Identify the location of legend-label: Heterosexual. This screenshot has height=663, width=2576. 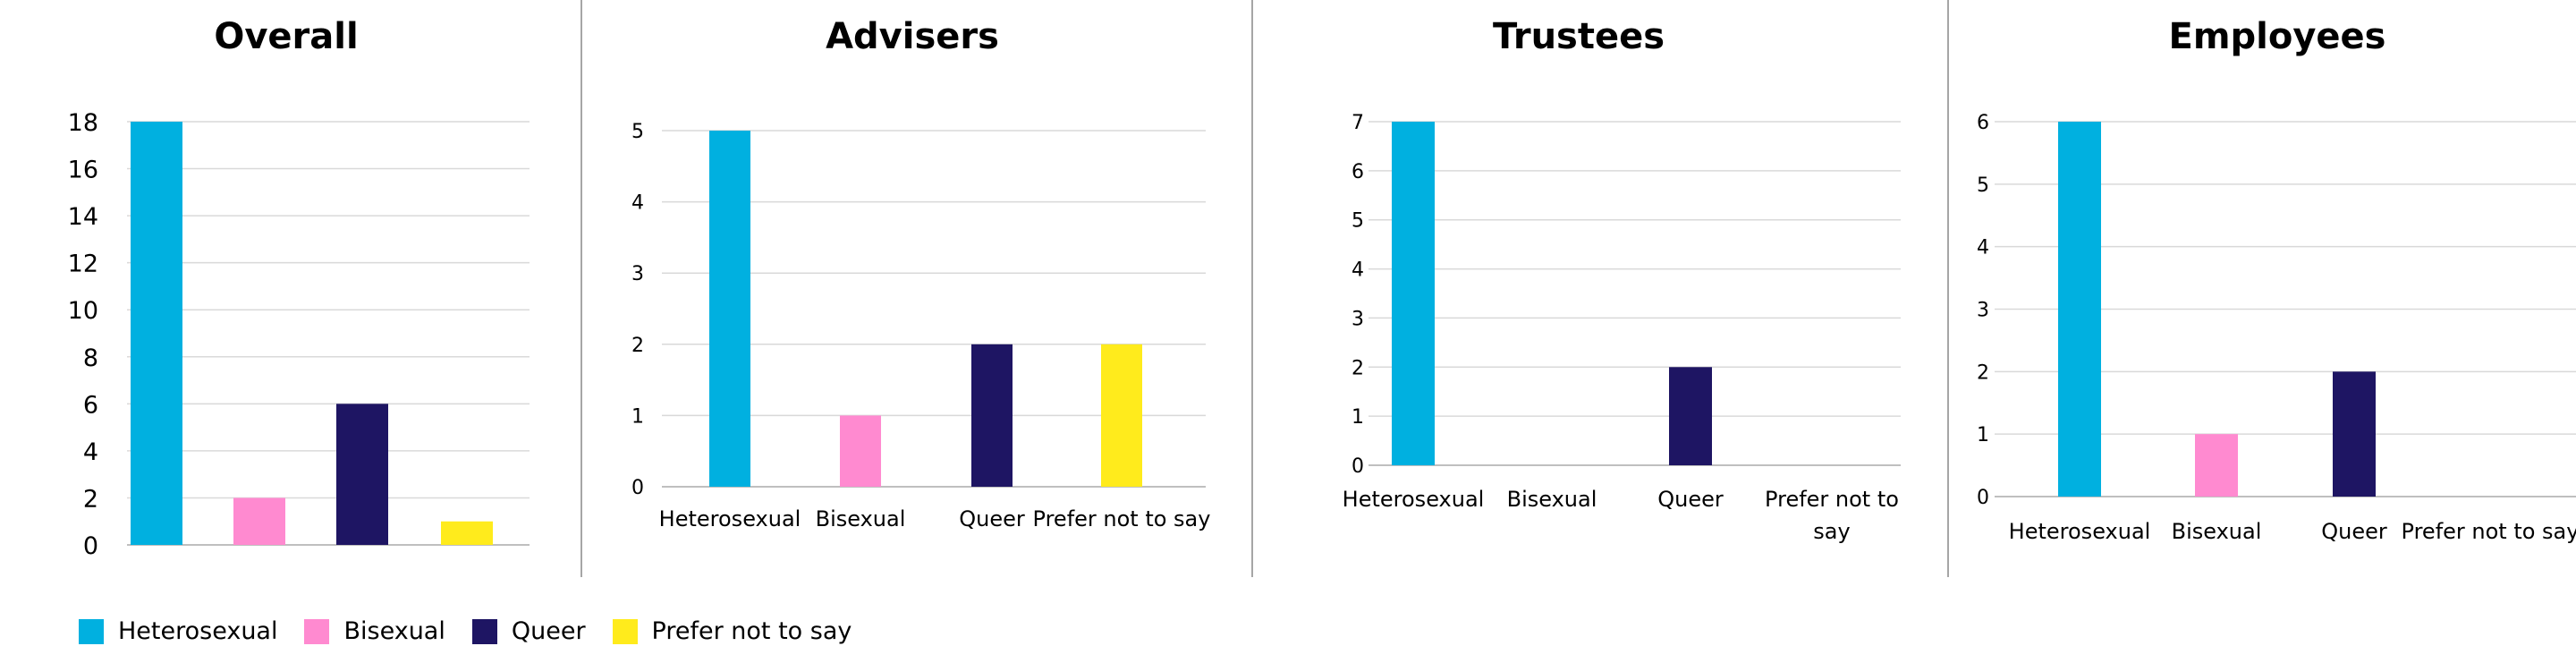
(198, 631).